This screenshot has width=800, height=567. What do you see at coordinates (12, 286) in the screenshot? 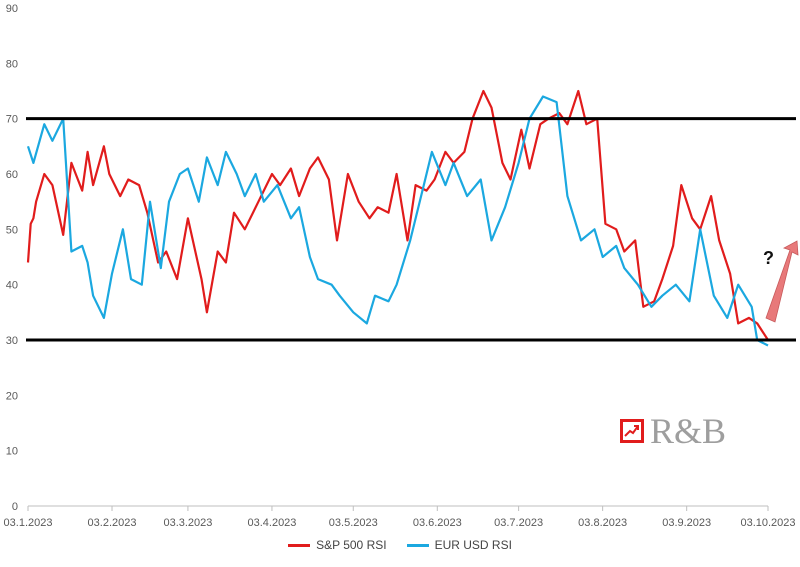
I see `y-tick-label: 40` at bounding box center [12, 286].